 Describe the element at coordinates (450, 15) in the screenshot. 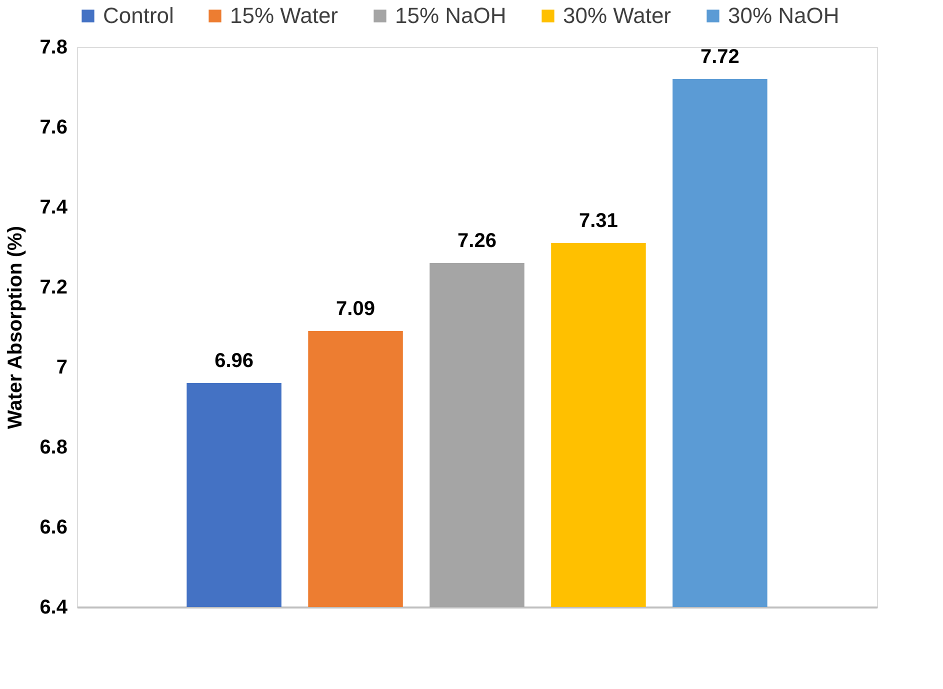

I see `legend-label: 15% NaOH` at that location.